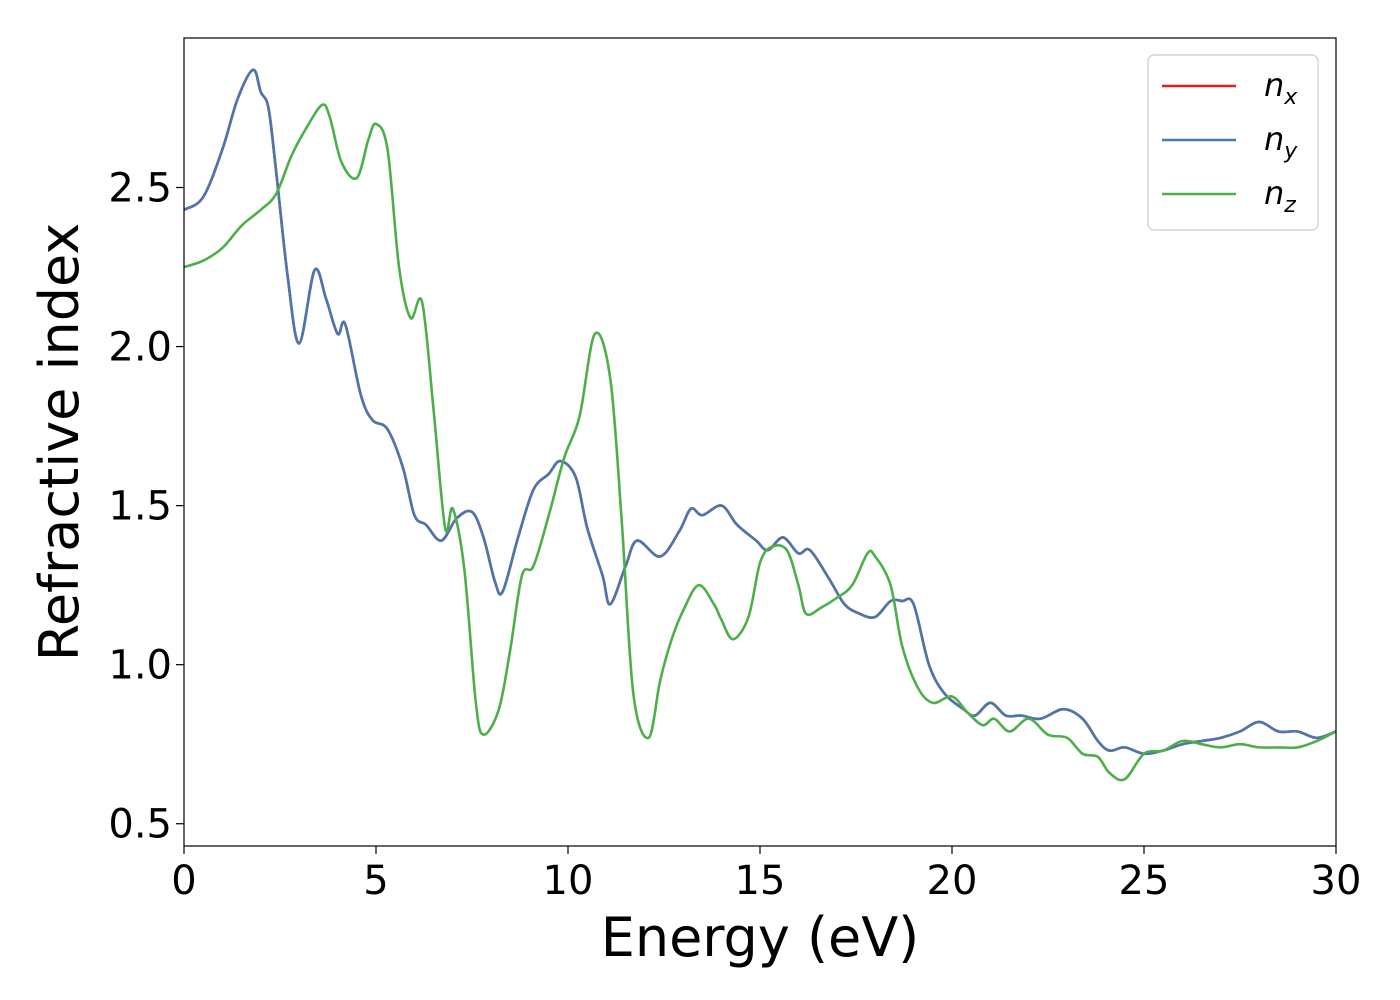 The height and width of the screenshot is (1000, 1400). I want to click on y-tick-label: 1.5, so click(140, 507).